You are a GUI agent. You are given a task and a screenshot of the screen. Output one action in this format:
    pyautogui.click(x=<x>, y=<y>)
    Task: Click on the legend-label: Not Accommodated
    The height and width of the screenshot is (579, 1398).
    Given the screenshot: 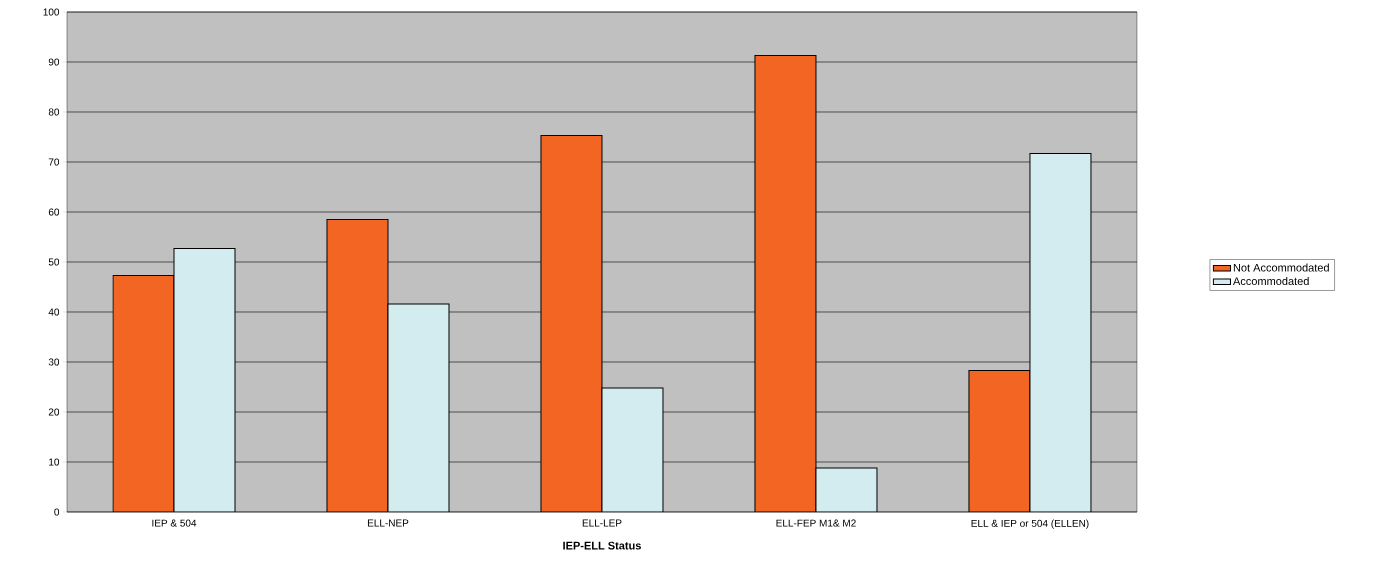 What is the action you would take?
    pyautogui.click(x=1281, y=267)
    